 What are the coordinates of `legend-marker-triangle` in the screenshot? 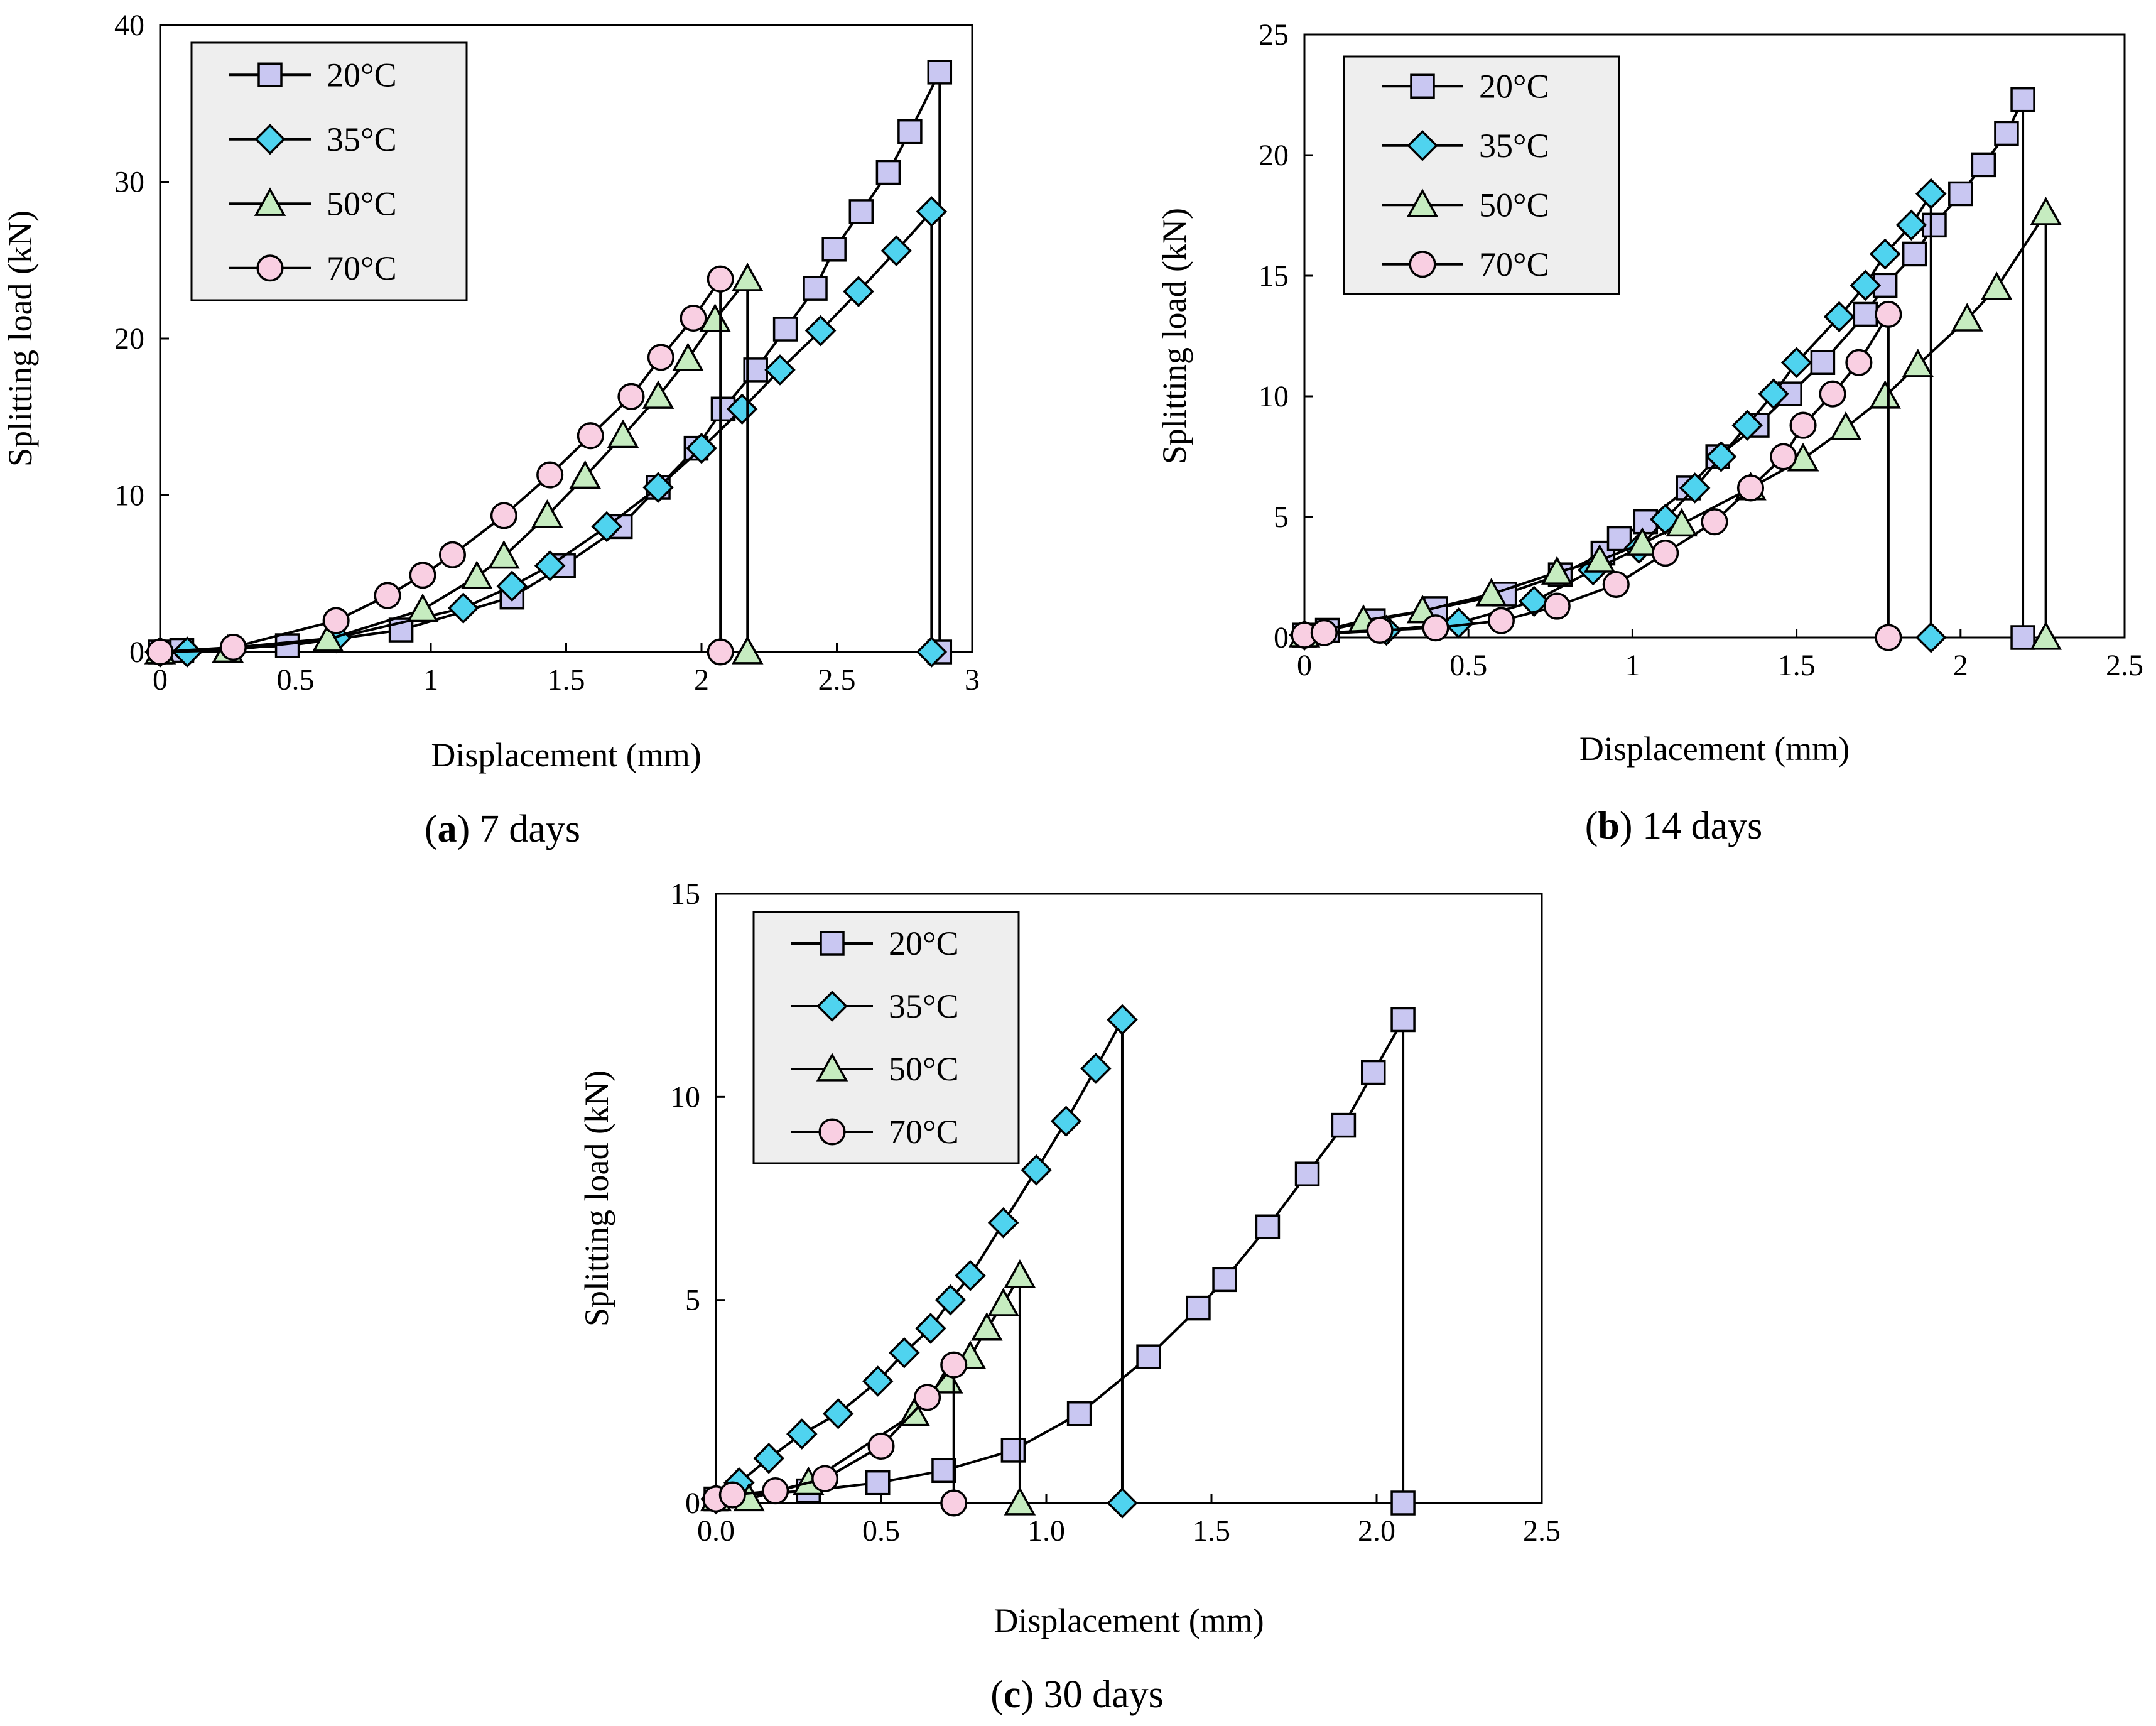 It's located at (270, 201).